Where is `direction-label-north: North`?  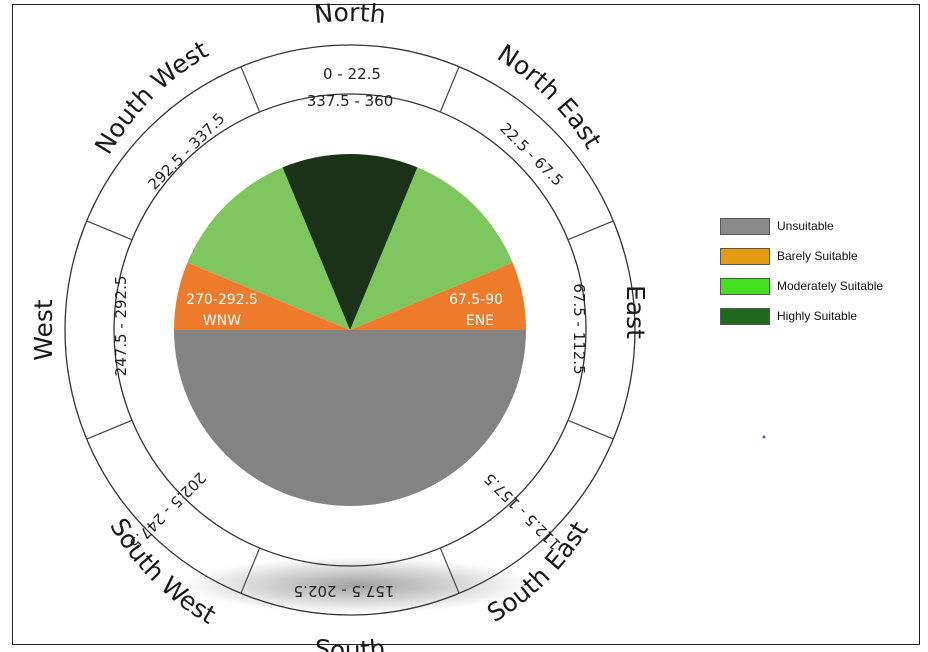
direction-label-north: North is located at coordinates (350, 14).